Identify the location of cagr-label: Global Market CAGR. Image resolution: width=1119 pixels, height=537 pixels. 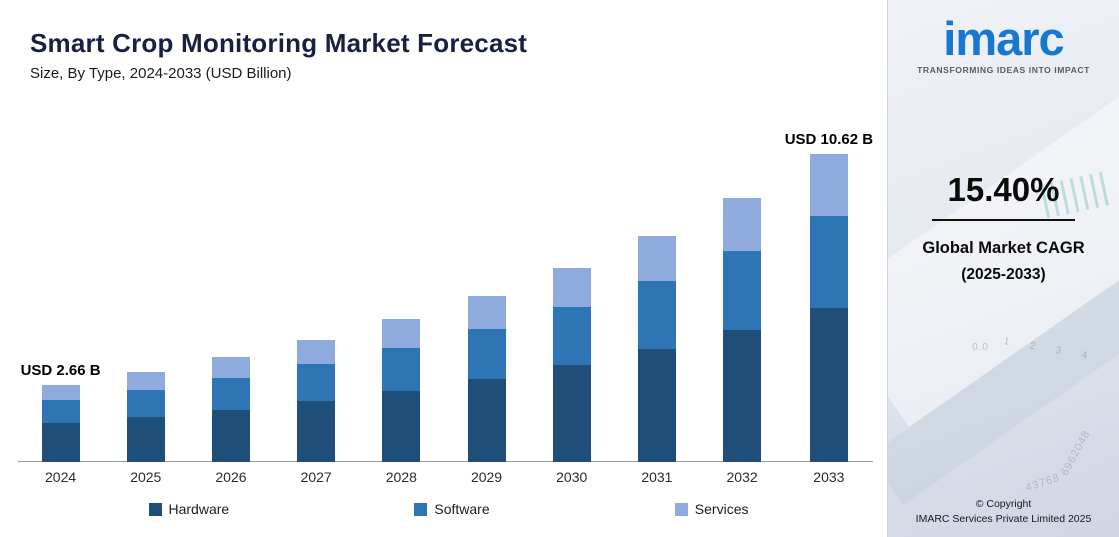
(1003, 248).